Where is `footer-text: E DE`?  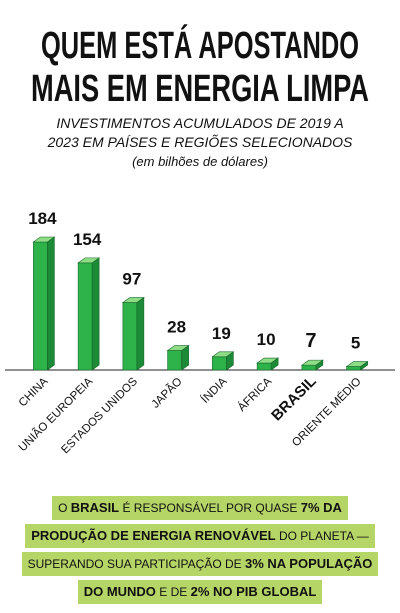 footer-text: E DE is located at coordinates (173, 592).